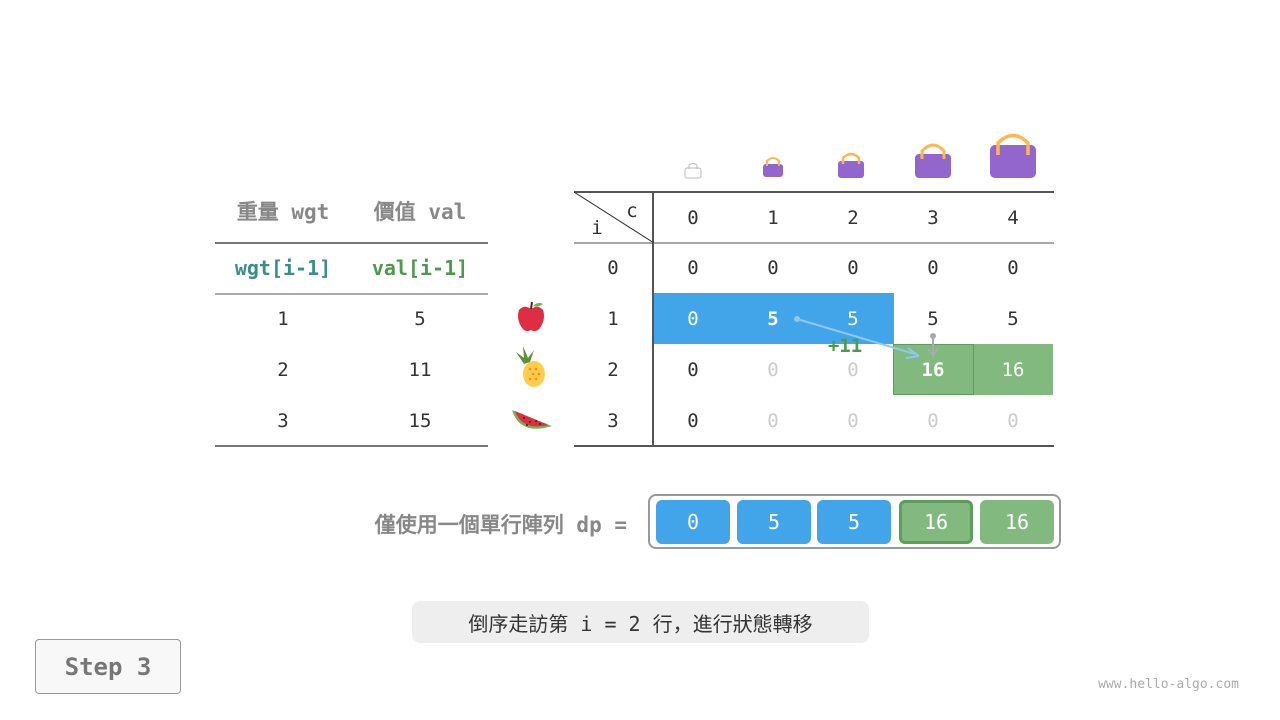 The height and width of the screenshot is (720, 1280). What do you see at coordinates (420, 268) in the screenshot?
I see `subheader-val: val[i-1]` at bounding box center [420, 268].